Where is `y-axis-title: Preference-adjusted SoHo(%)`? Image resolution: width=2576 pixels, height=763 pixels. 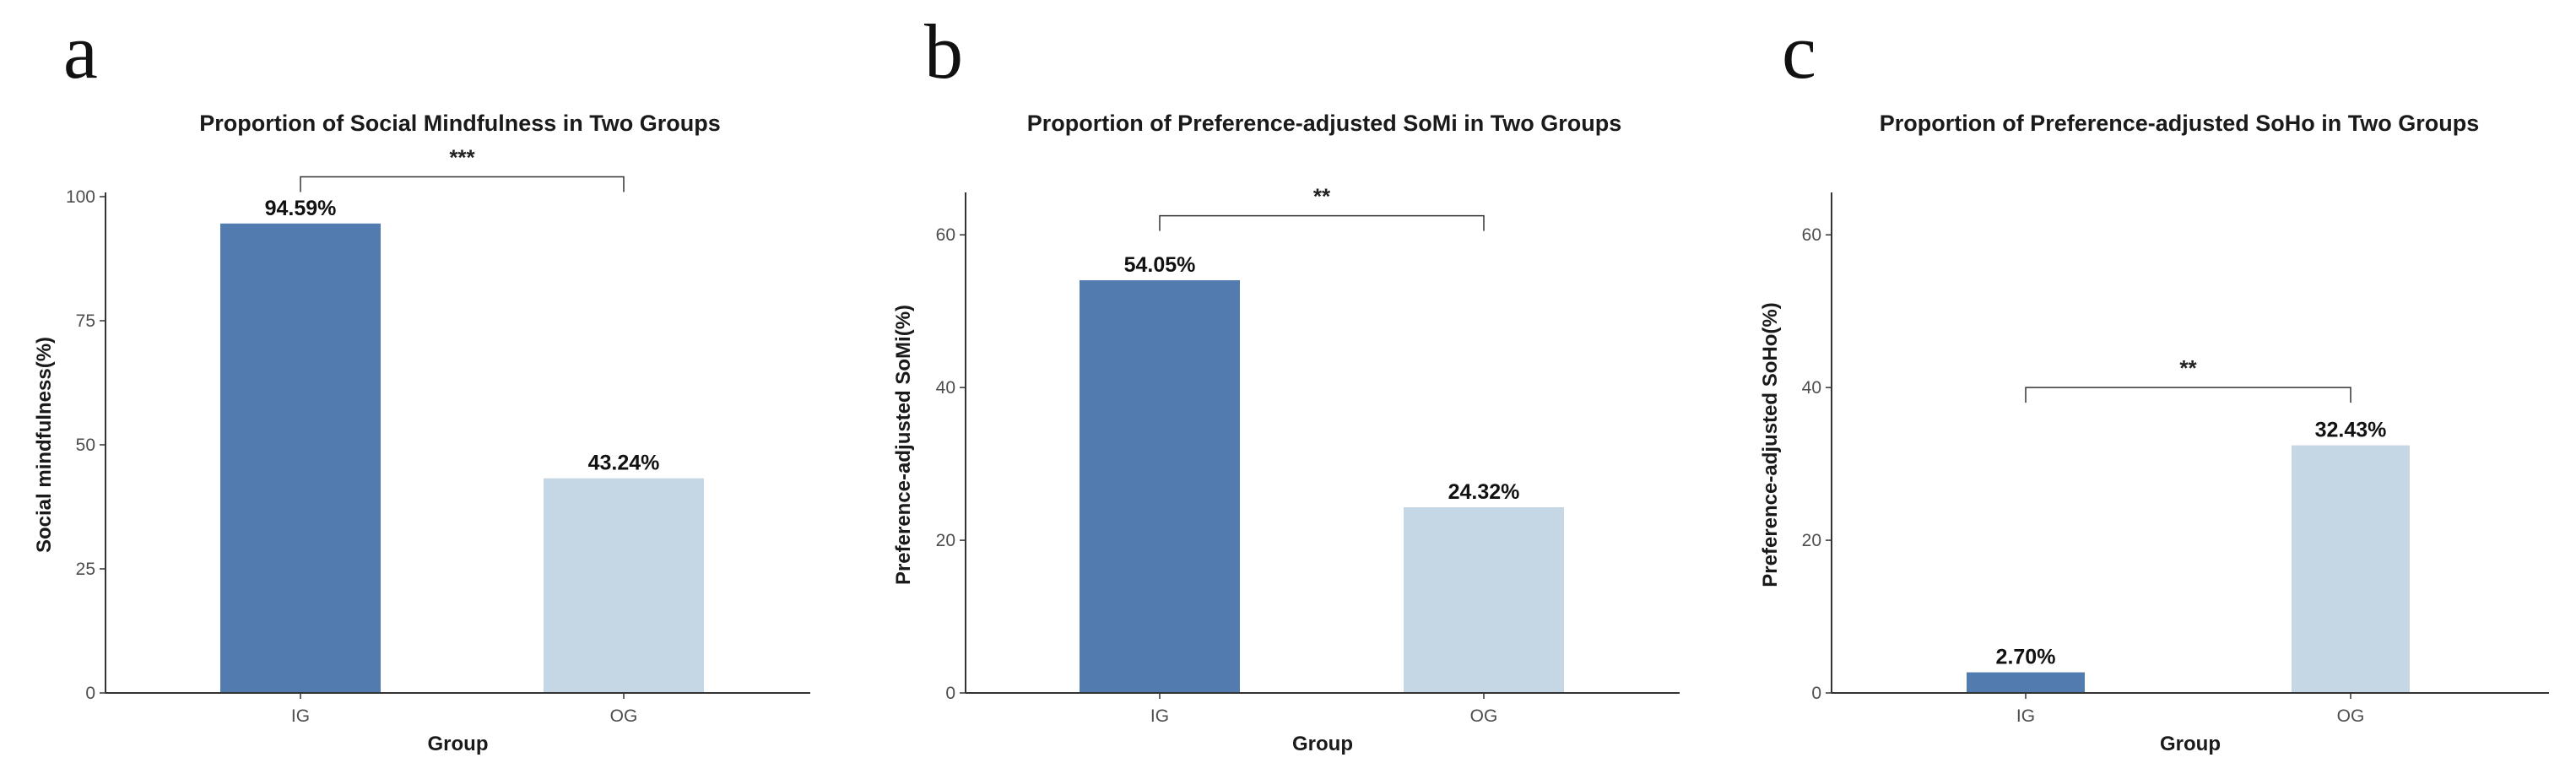
y-axis-title: Preference-adjusted SoHo(%) is located at coordinates (1770, 444).